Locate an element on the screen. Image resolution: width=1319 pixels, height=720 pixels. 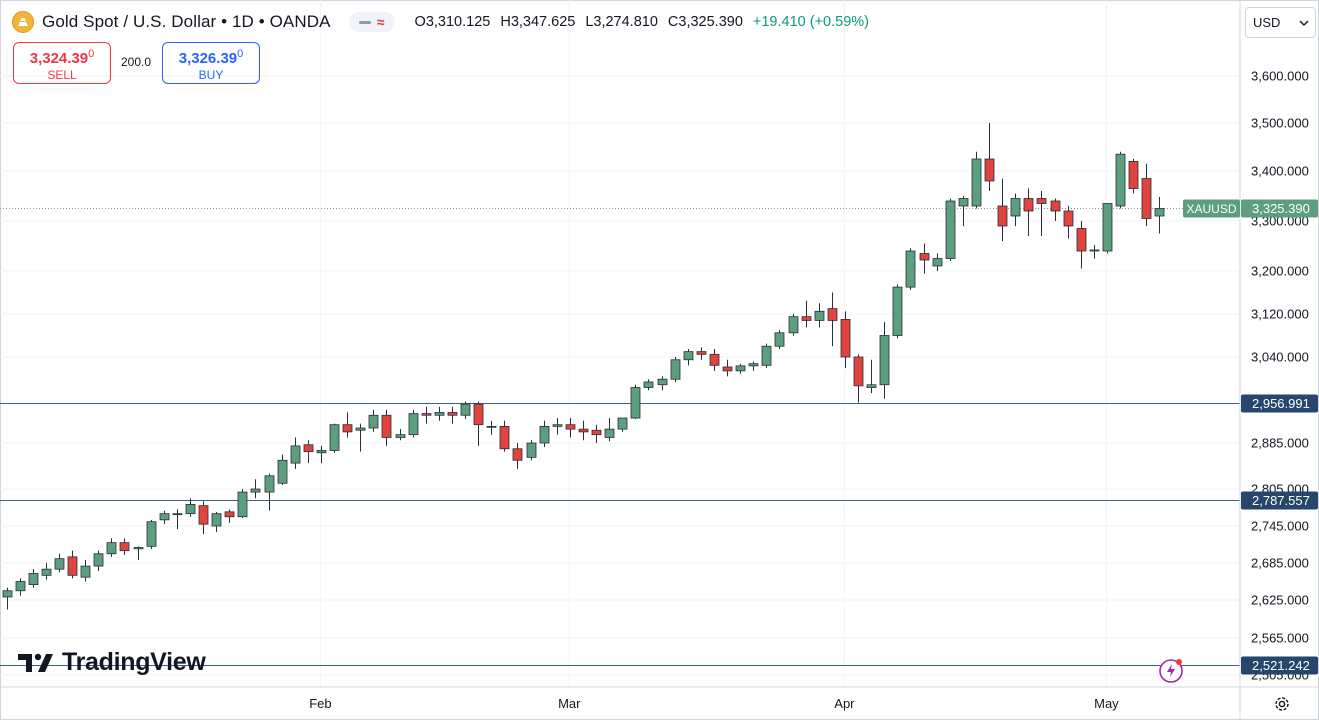
buy-price-pip: 0 is located at coordinates (240, 54).